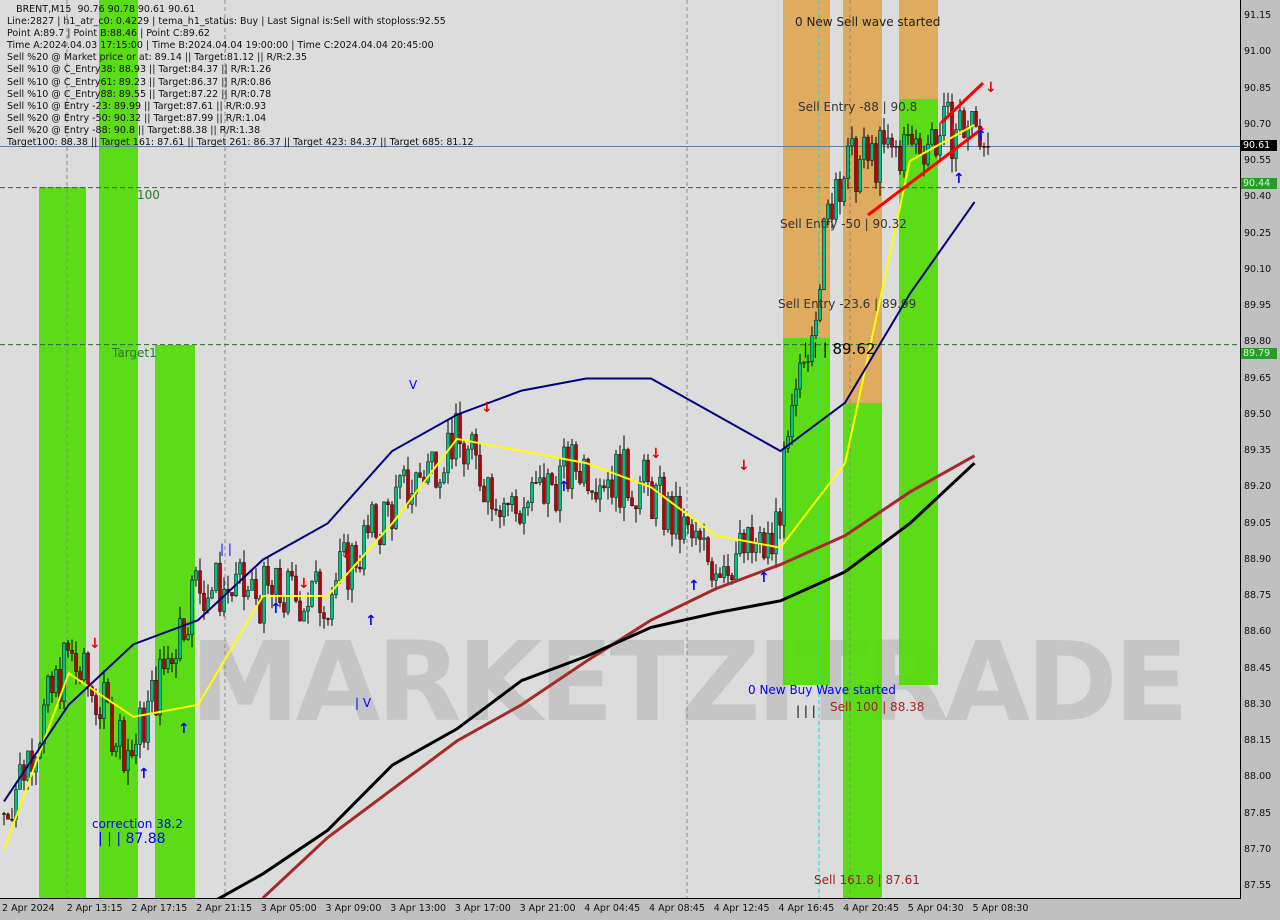  What do you see at coordinates (547, 908) in the screenshot?
I see `x-tick-label: 3 Apr 21:00` at bounding box center [547, 908].